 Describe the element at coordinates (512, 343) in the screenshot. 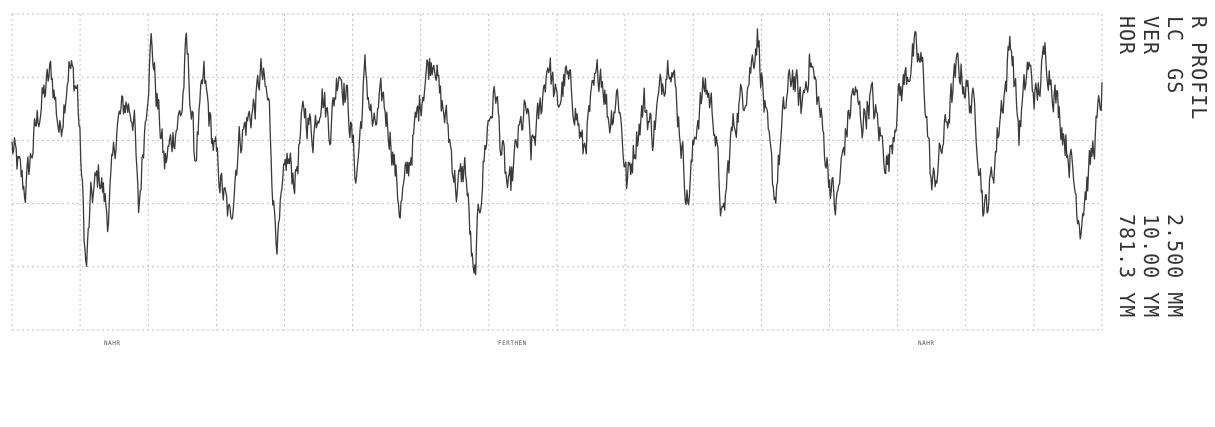

I see `bottom-label-middle: FERTHEN` at that location.